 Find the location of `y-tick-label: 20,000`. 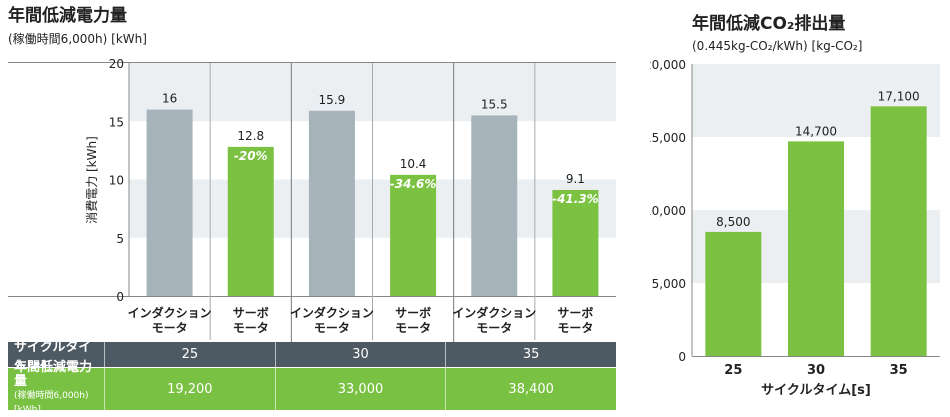

y-tick-label: 20,000 is located at coordinates (668, 65).